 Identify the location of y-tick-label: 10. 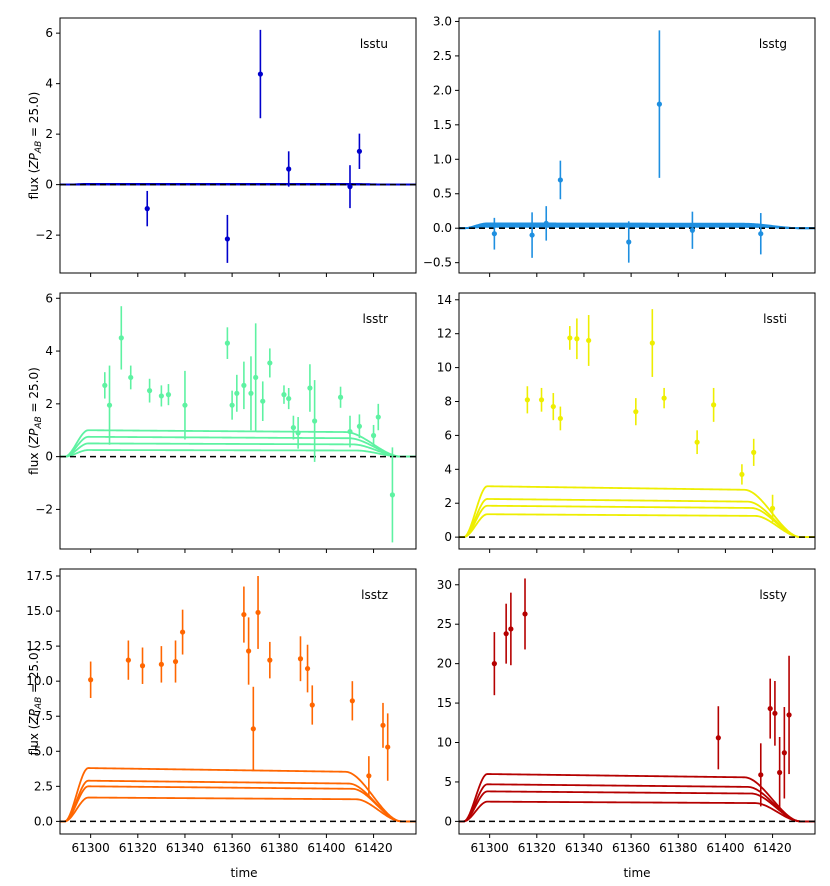
(444, 368).